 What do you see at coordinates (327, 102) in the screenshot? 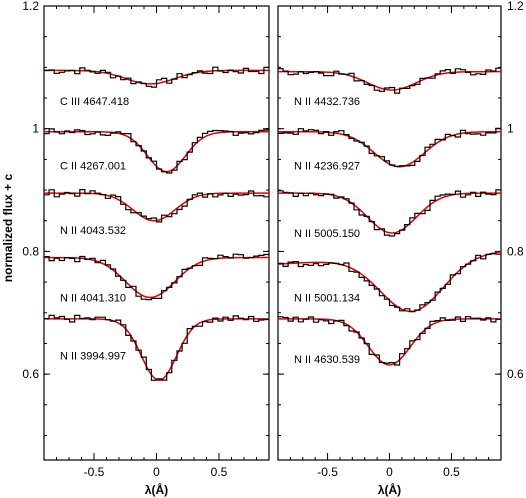
I see `spectral-line-label: N II 4432.736` at bounding box center [327, 102].